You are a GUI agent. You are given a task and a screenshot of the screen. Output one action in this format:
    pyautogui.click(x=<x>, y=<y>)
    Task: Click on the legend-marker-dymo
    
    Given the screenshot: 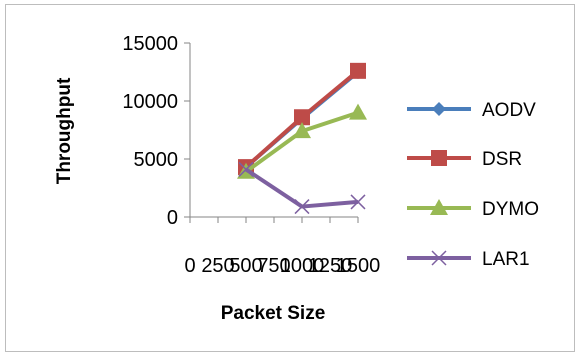 What is the action you would take?
    pyautogui.click(x=439, y=207)
    